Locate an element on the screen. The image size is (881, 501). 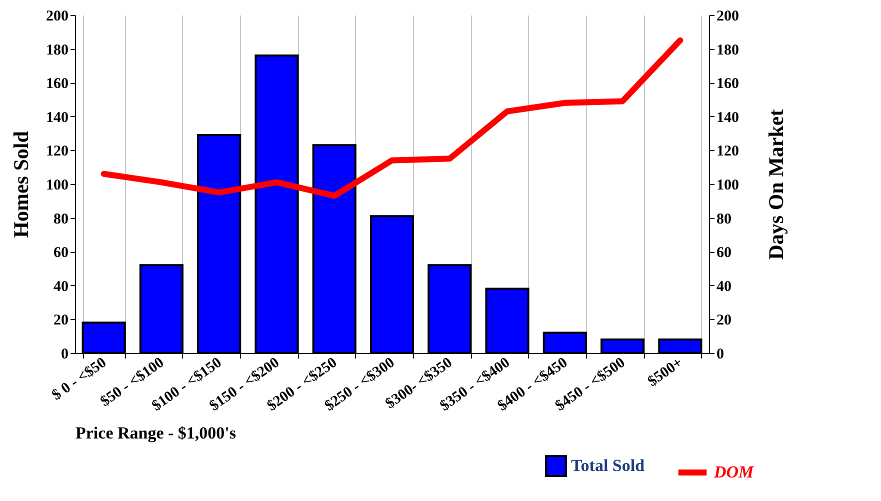
y2-tick-label: 0 is located at coordinates (720, 354).